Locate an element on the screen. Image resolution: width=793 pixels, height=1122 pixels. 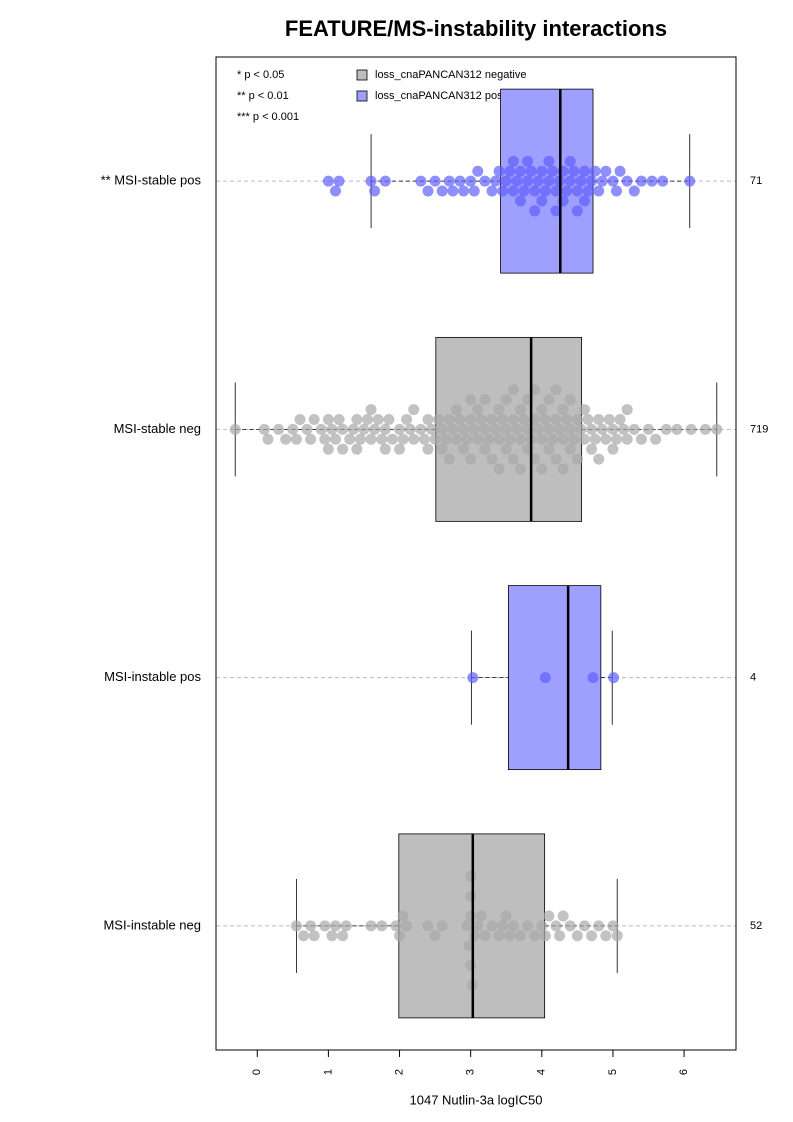
x-tick-label: 6 is located at coordinates (684, 1072).